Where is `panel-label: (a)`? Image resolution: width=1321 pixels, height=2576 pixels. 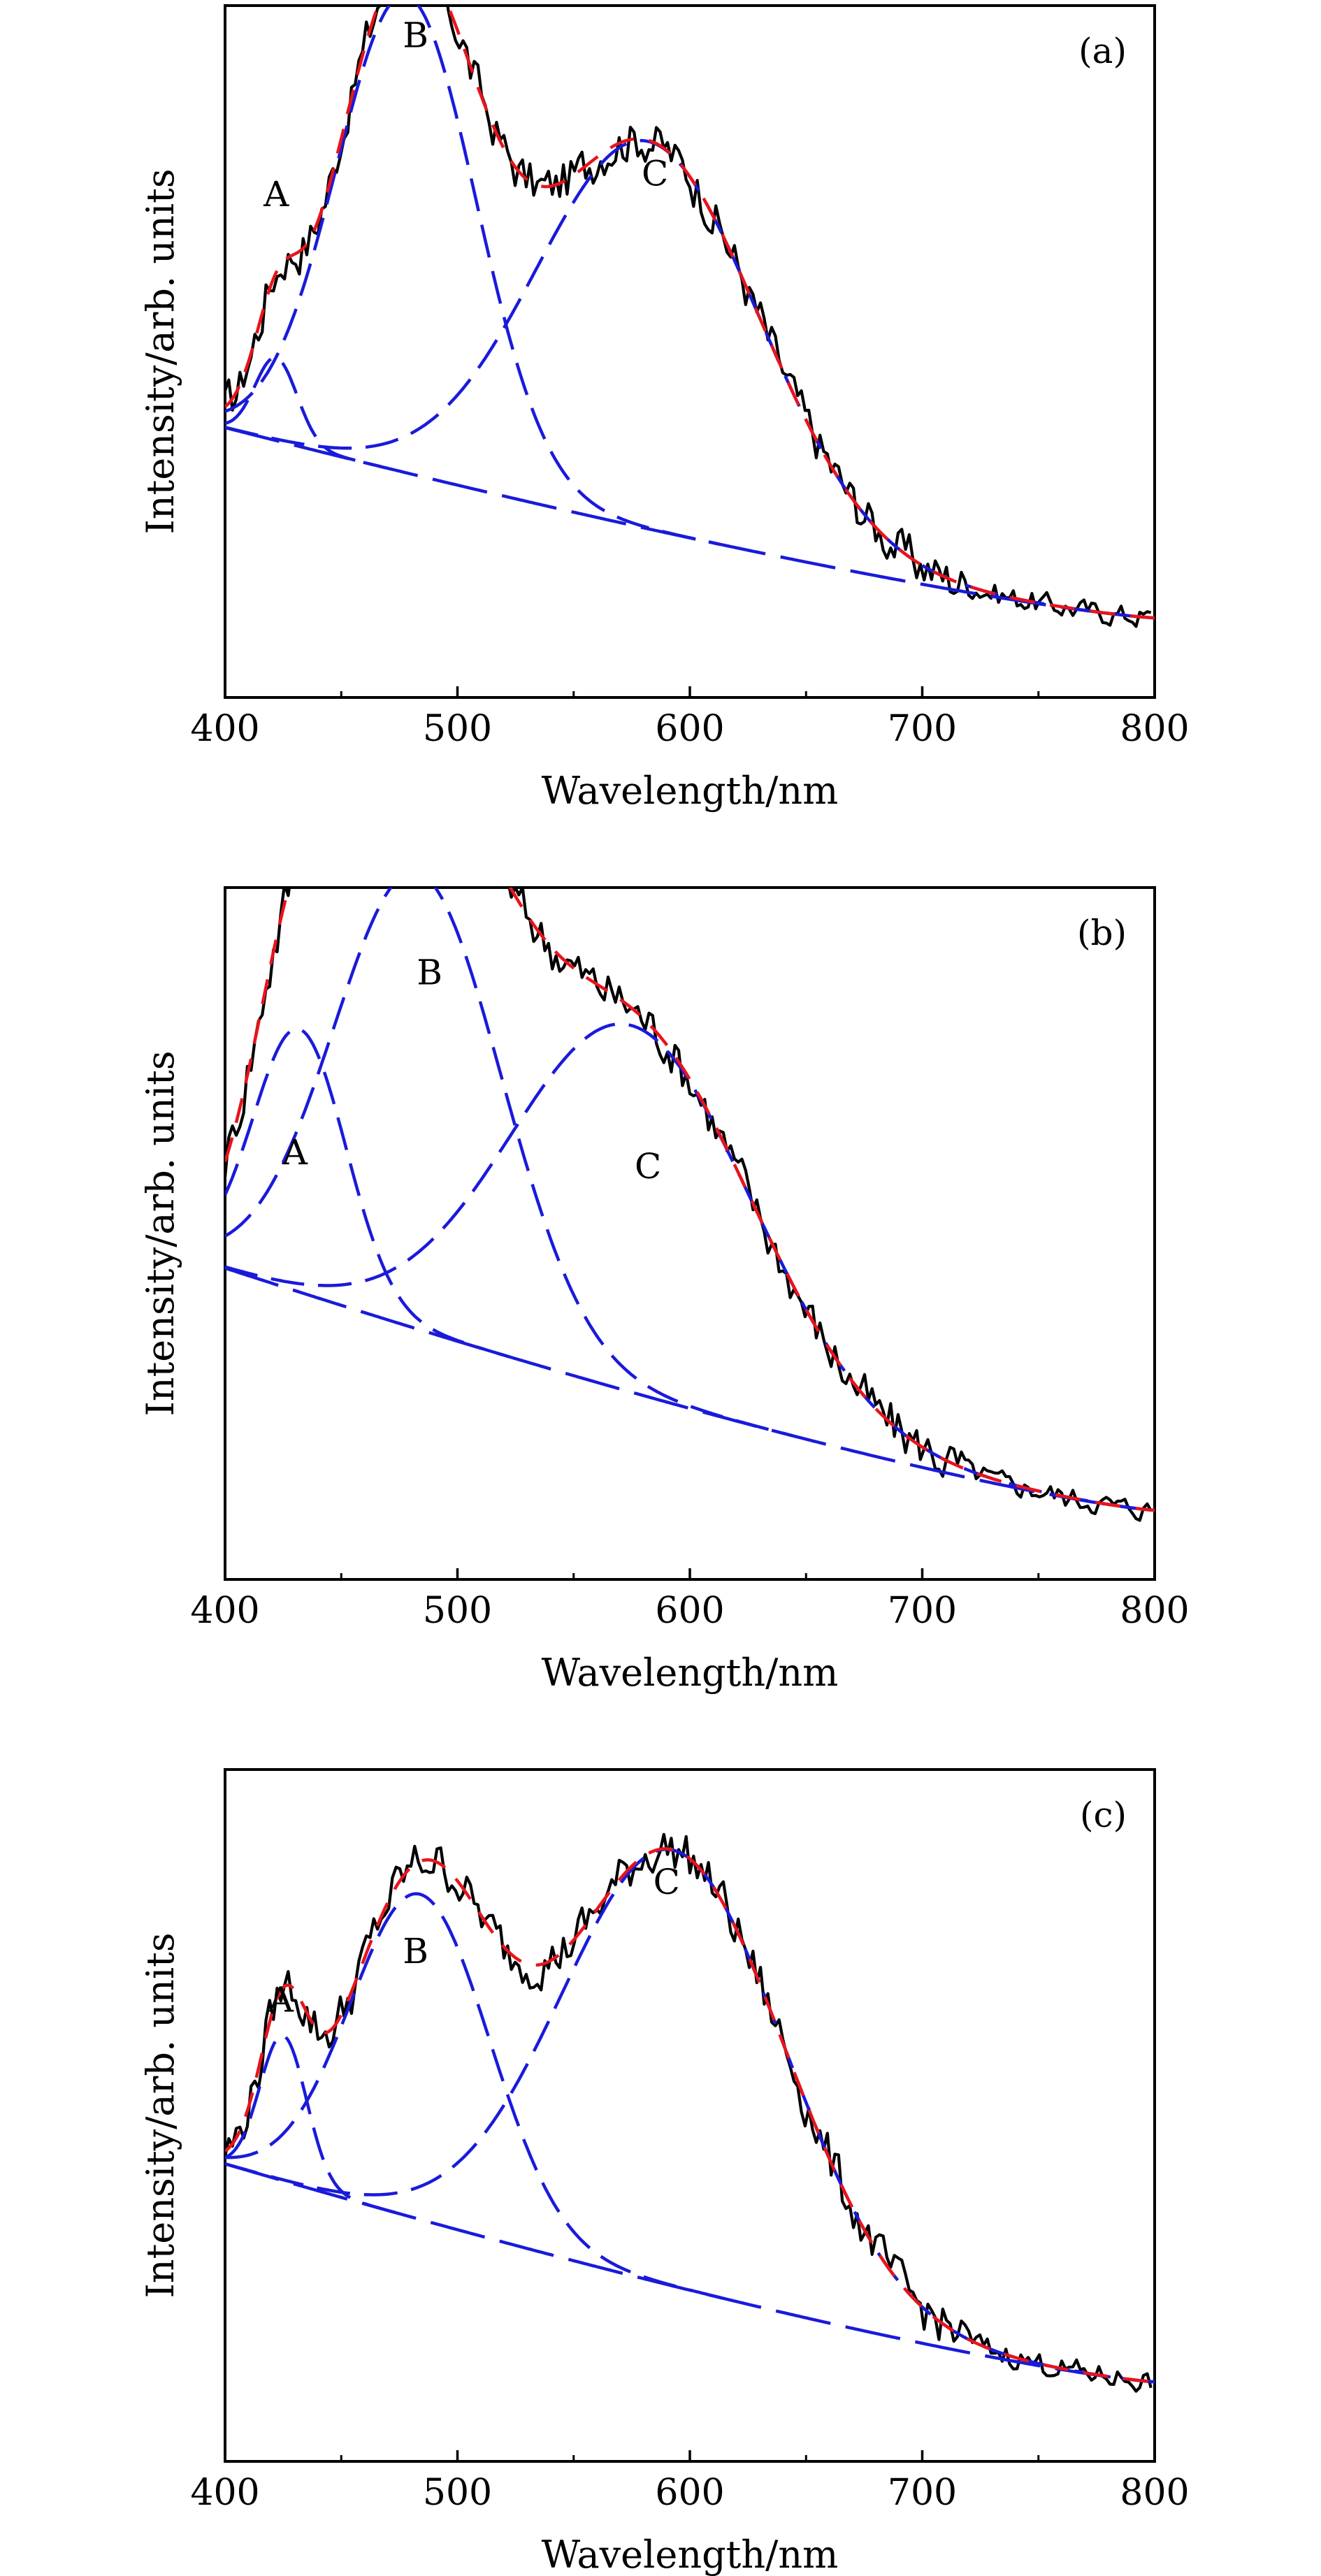
panel-label: (a) is located at coordinates (1102, 51).